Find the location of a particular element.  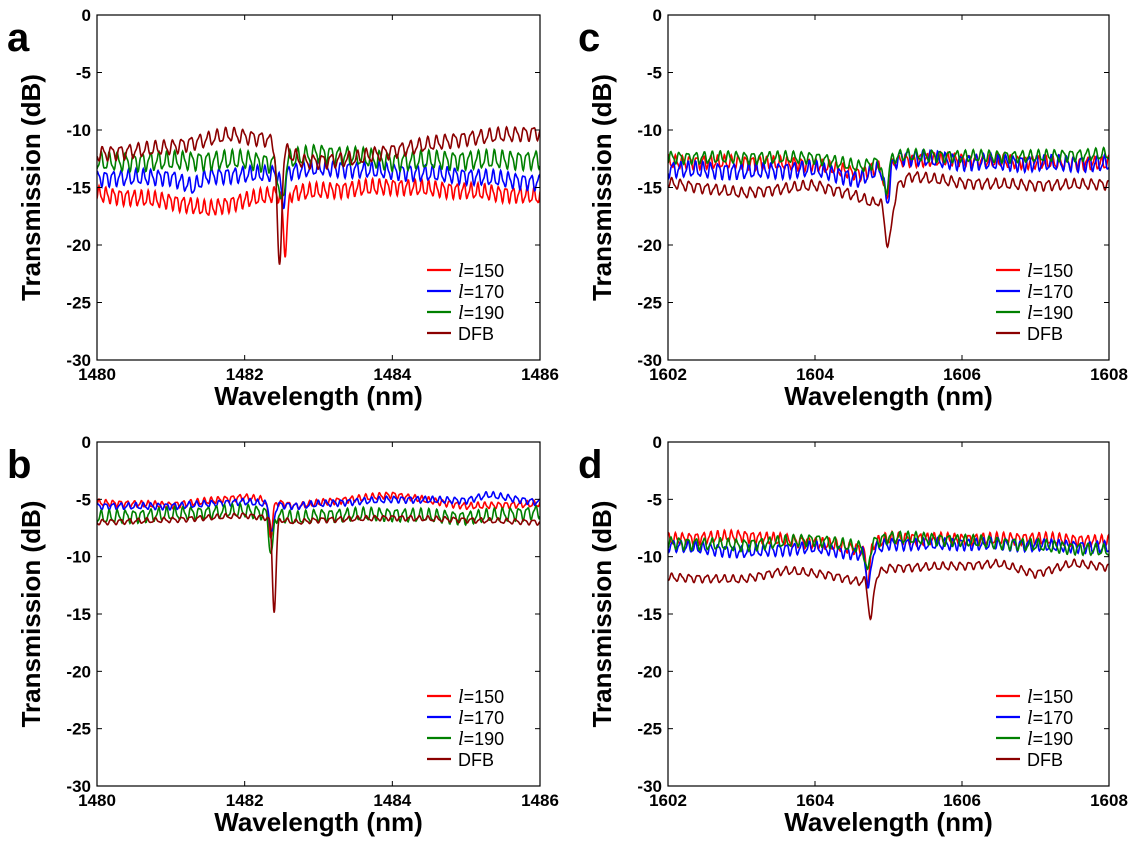

panel-letter: d is located at coordinates (590, 465).